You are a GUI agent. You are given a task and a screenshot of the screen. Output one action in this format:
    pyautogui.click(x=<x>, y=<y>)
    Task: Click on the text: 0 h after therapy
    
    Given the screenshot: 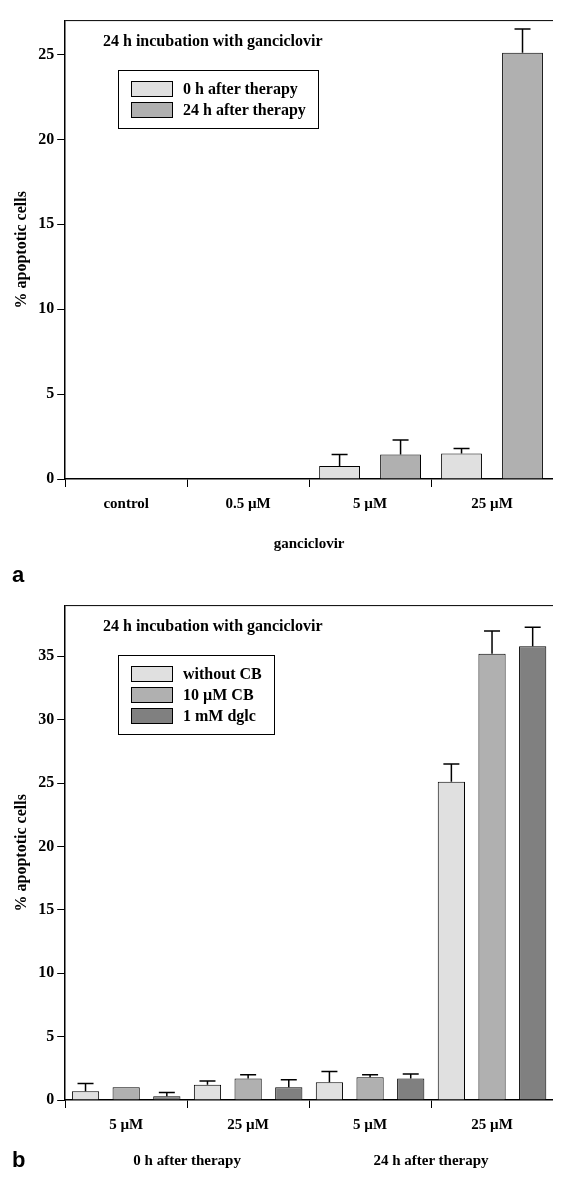 What is the action you would take?
    pyautogui.click(x=187, y=1160)
    